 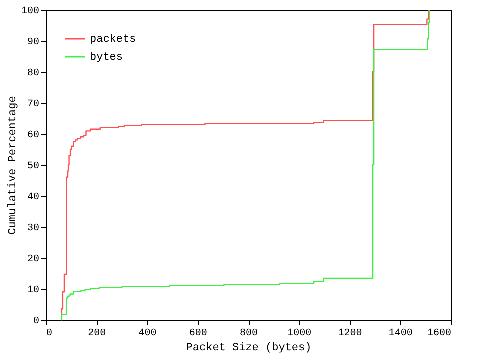 What do you see at coordinates (147, 334) in the screenshot?
I see `x-tick-label: 400` at bounding box center [147, 334].